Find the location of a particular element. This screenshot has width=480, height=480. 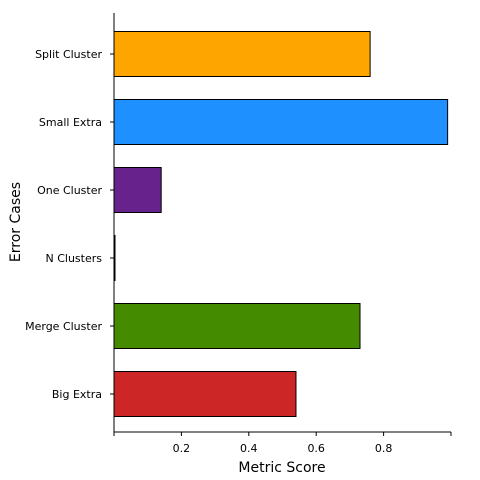

y-tick-label: N Clusters is located at coordinates (74, 258).